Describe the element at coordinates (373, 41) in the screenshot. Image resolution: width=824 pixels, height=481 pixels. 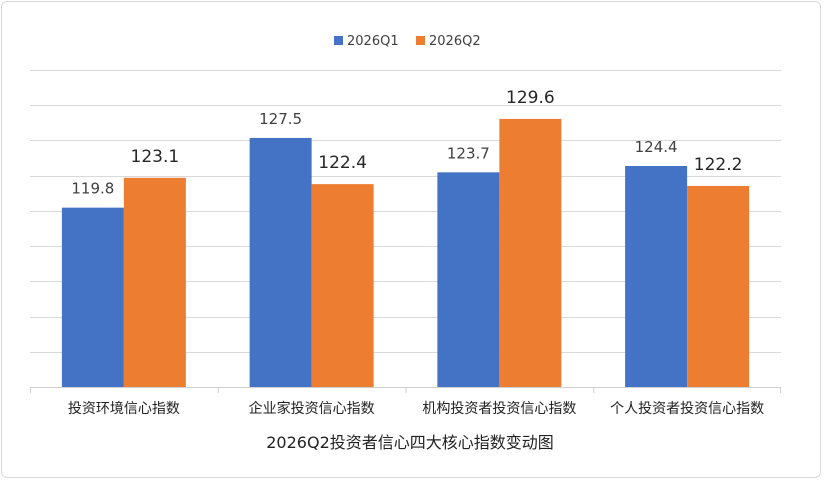
I see `legend-label-2026q1: 2026Q1` at that location.